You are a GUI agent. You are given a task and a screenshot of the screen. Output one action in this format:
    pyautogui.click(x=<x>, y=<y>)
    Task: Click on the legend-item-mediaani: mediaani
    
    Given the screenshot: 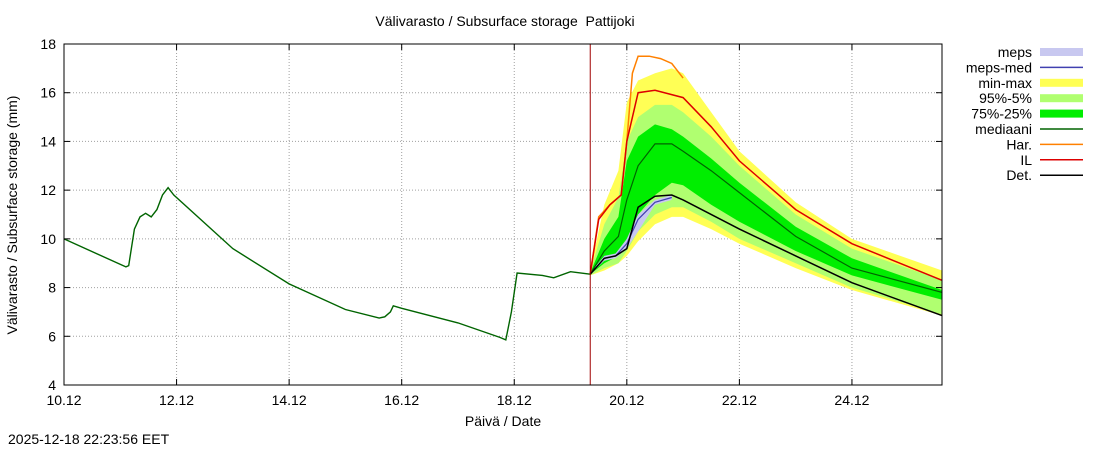 What is the action you would take?
    pyautogui.click(x=1029, y=129)
    